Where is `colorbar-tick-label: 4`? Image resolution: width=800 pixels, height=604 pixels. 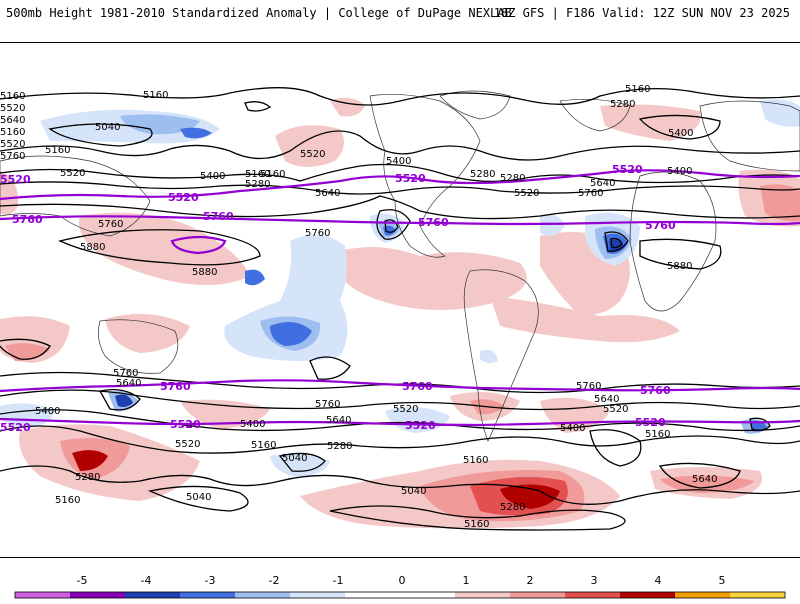
colorbar-tick-label: 4 is located at coordinates (658, 580).